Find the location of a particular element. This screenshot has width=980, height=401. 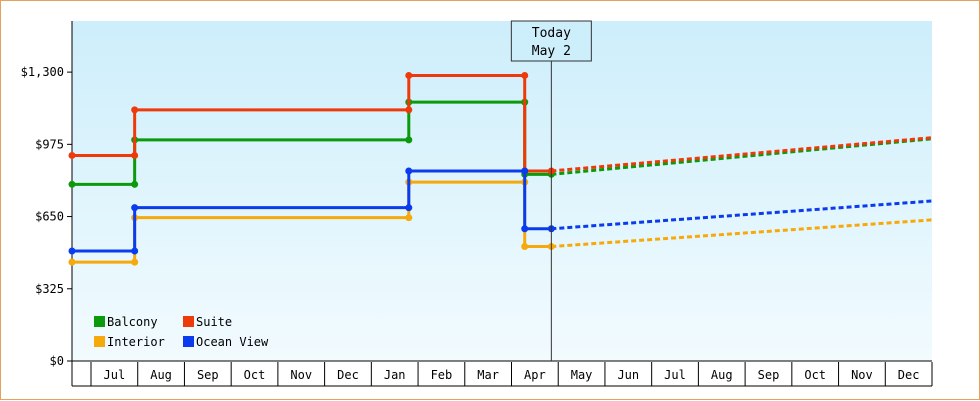

x-tick-label: Feb is located at coordinates (442, 375).